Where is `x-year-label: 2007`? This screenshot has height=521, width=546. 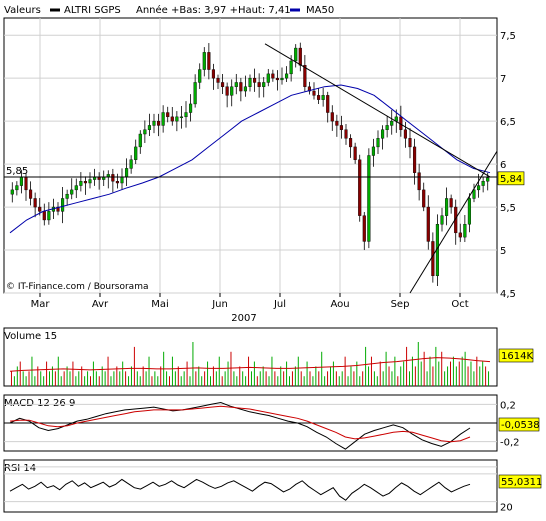 x-year-label: 2007 is located at coordinates (243, 318).